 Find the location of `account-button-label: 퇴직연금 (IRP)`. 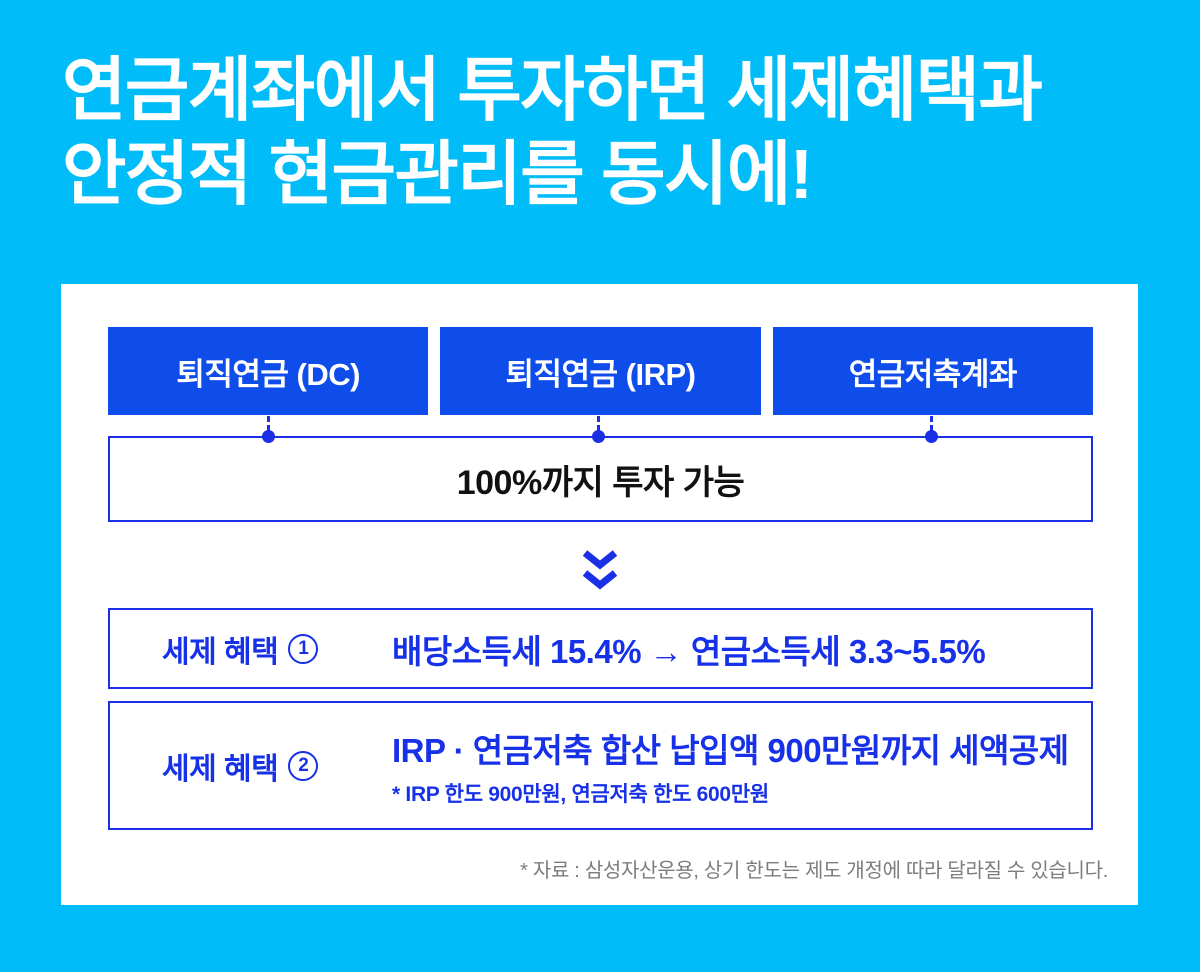

account-button-label: 퇴직연금 (IRP) is located at coordinates (600, 374).